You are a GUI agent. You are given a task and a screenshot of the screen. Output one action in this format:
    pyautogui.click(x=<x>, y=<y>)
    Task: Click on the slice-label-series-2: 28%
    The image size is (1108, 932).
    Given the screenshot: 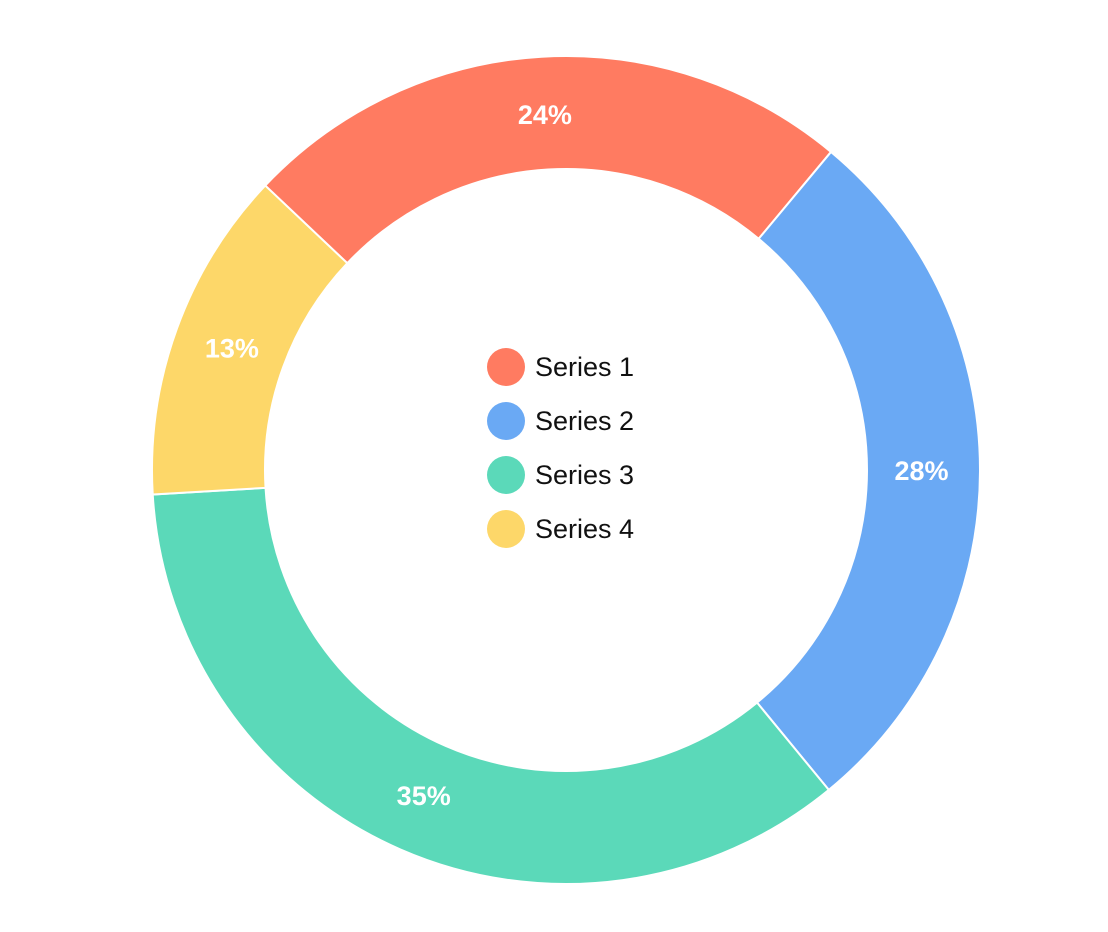 What is the action you would take?
    pyautogui.click(x=921, y=471)
    